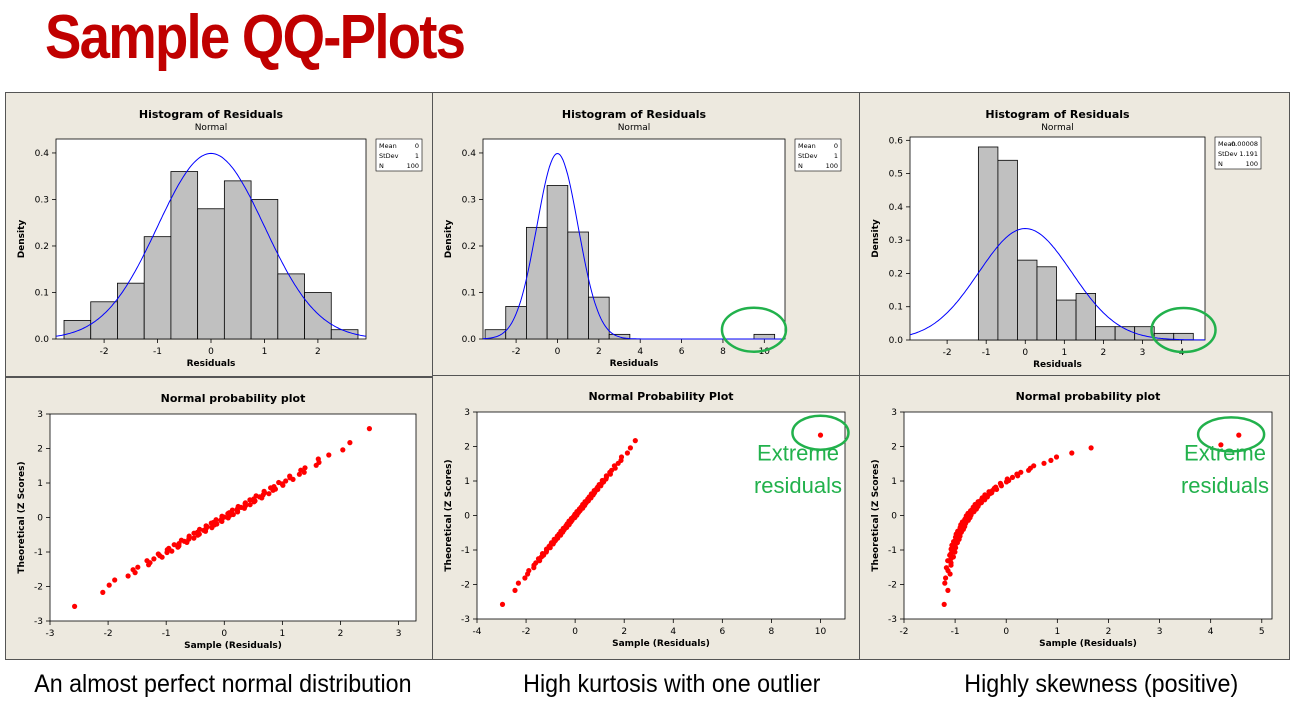  I want to click on x-tick-label: 10, so click(821, 632).